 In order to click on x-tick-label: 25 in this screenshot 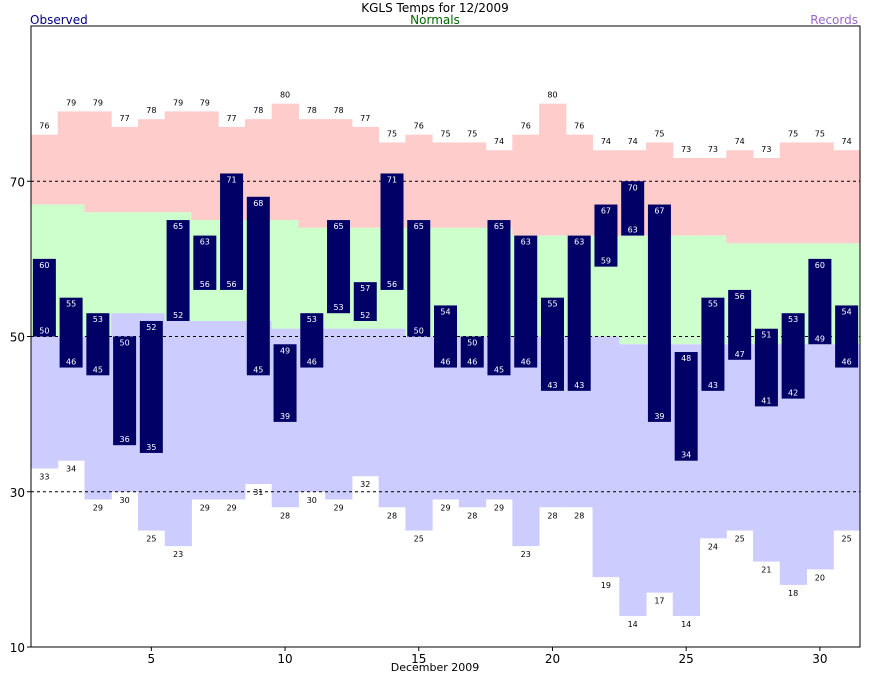, I will do `click(686, 659)`.